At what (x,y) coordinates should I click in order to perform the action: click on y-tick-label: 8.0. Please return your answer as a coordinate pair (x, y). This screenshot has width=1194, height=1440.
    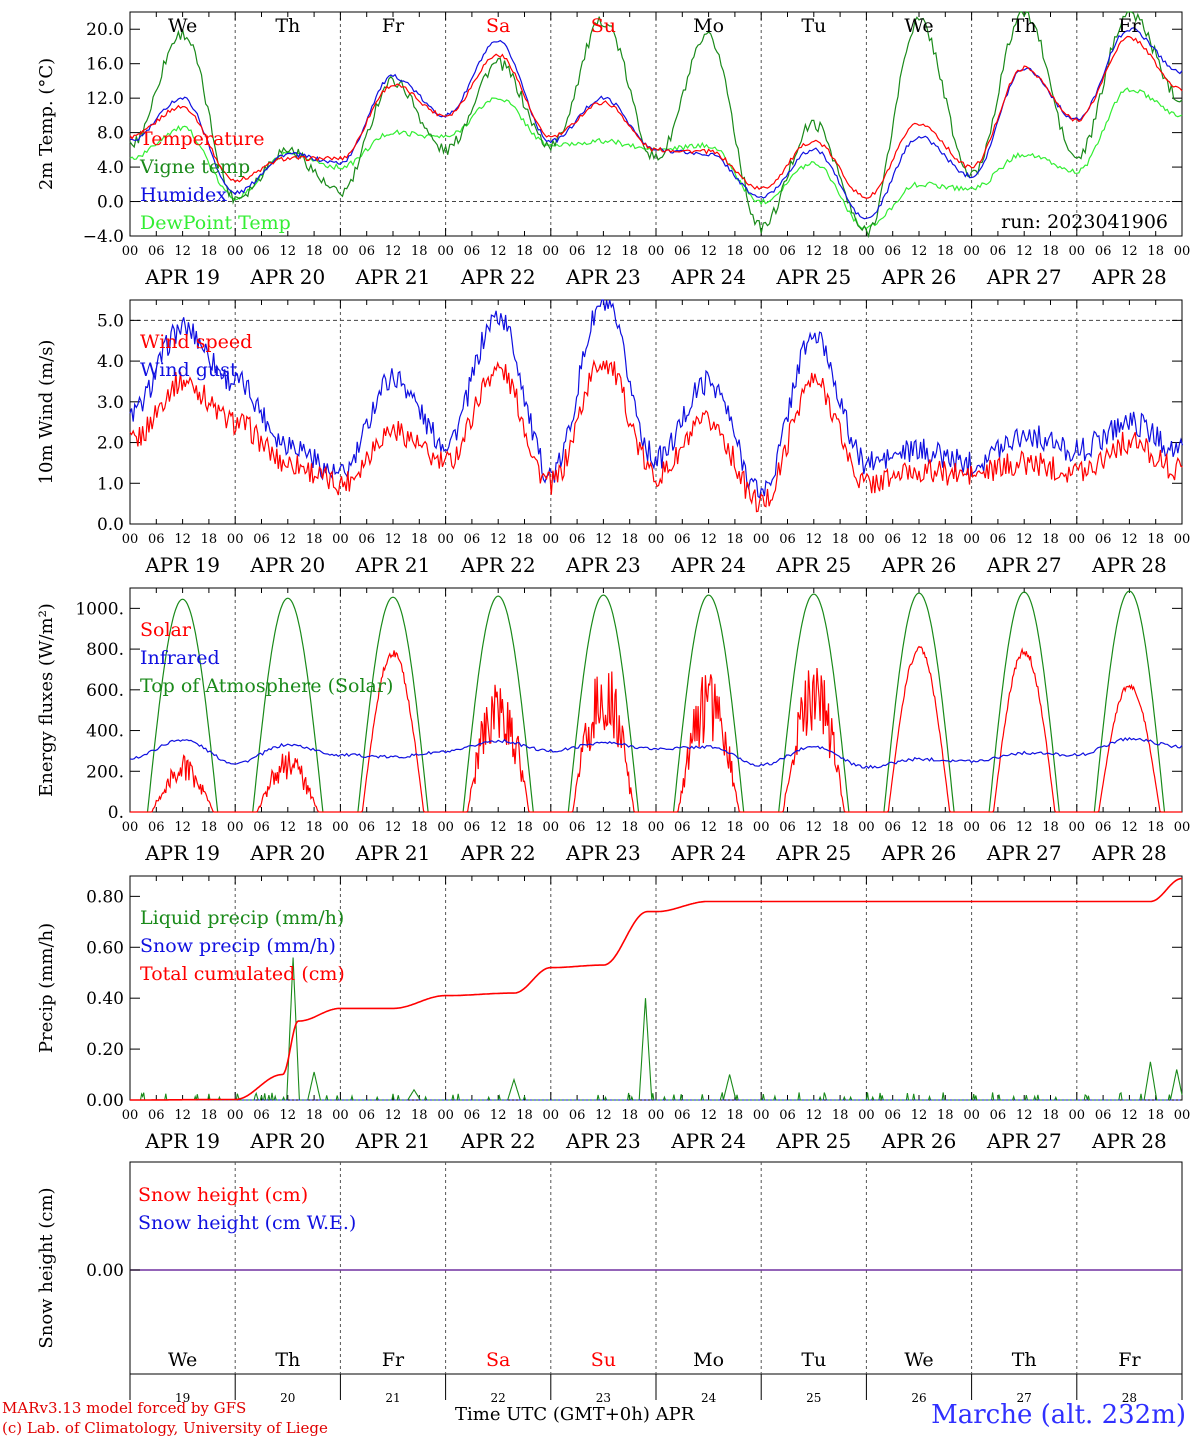
    Looking at the image, I should click on (110, 134).